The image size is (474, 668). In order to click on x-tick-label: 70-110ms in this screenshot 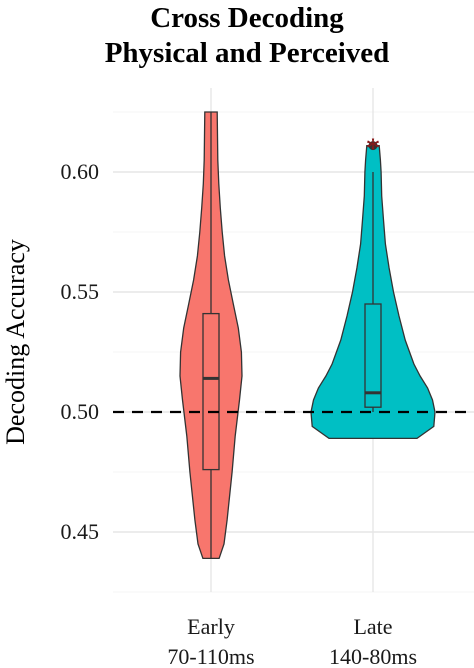, I will do `click(210, 656)`.